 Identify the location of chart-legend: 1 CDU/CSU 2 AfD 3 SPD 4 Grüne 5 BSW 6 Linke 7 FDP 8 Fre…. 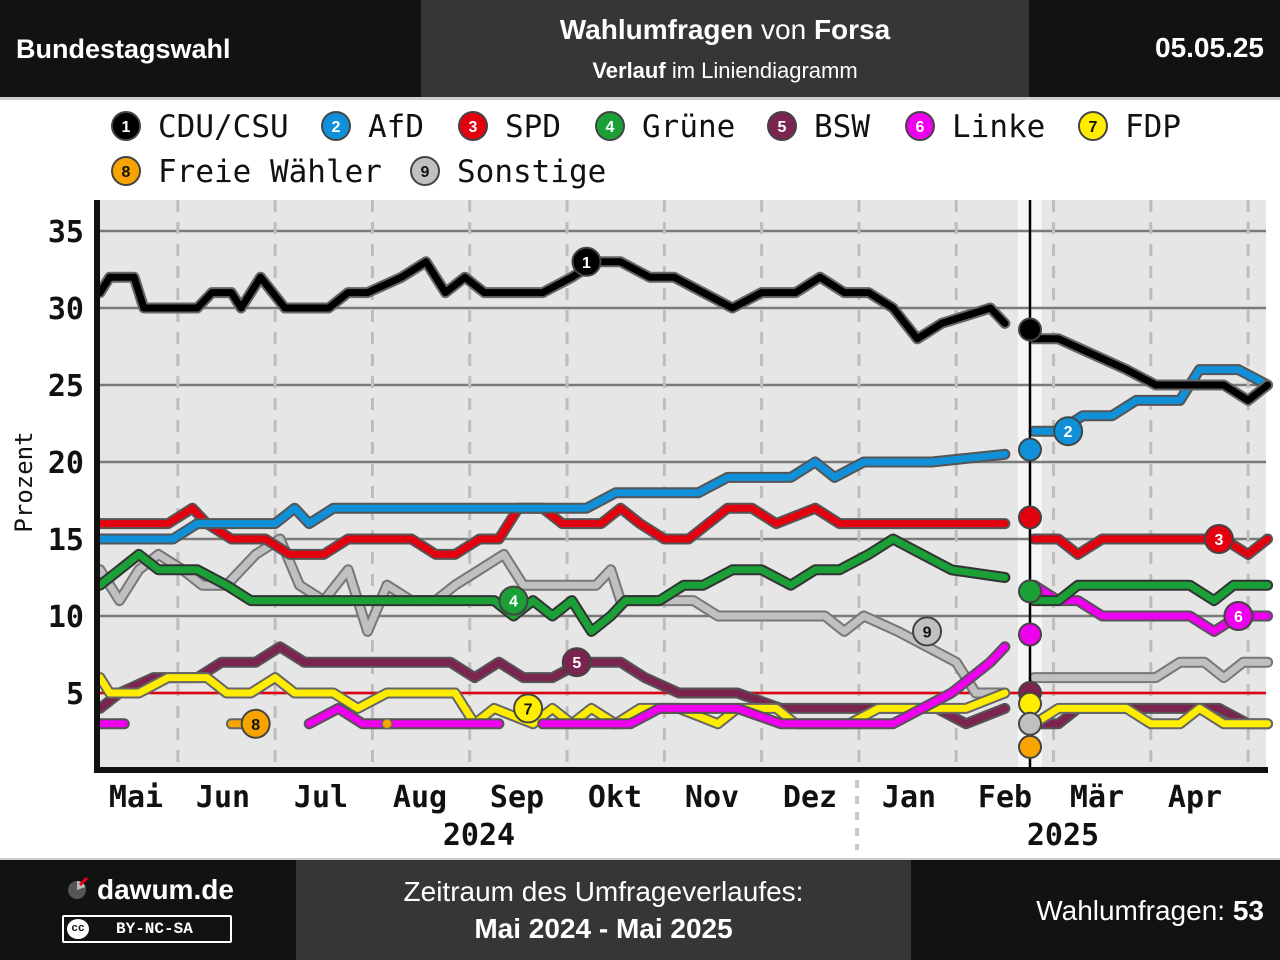
(646, 149).